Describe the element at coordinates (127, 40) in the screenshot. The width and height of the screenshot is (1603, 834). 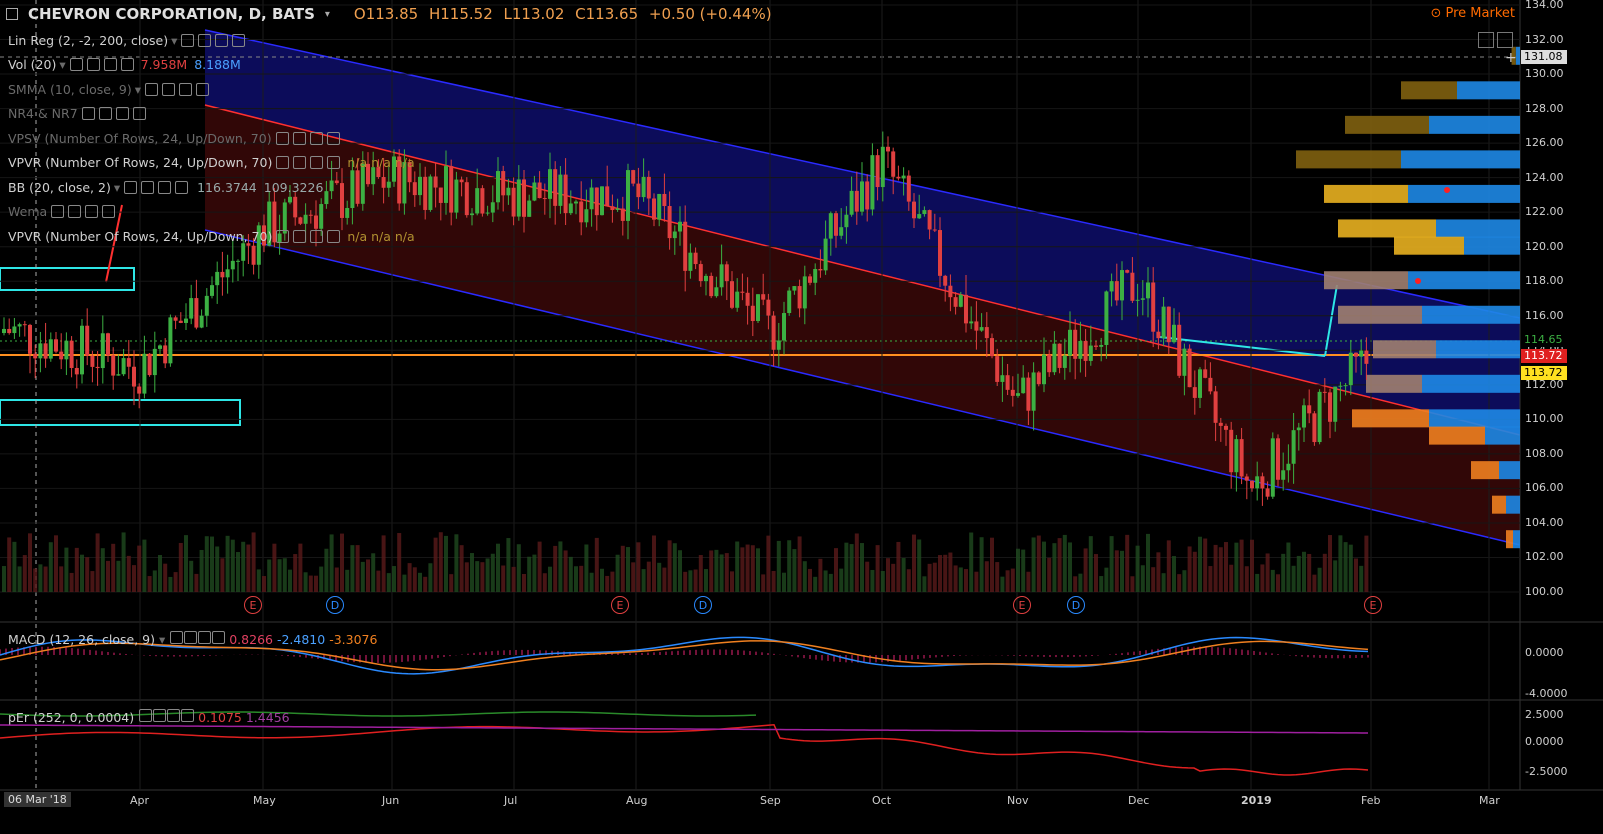
I see `legend-linreg: Lin Reg (2, -2, 200, close) ▾` at that location.